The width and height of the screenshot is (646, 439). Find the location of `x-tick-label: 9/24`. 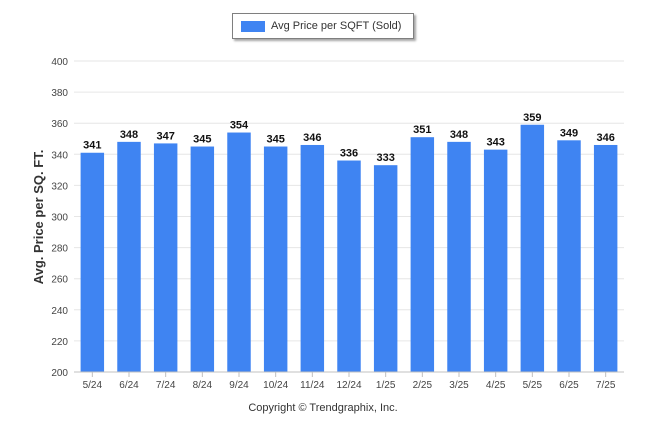

x-tick-label: 9/24 is located at coordinates (239, 385).